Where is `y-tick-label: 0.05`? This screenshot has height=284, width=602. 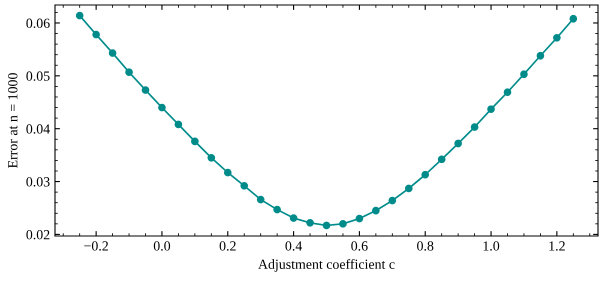
y-tick-label: 0.05 is located at coordinates (38, 76).